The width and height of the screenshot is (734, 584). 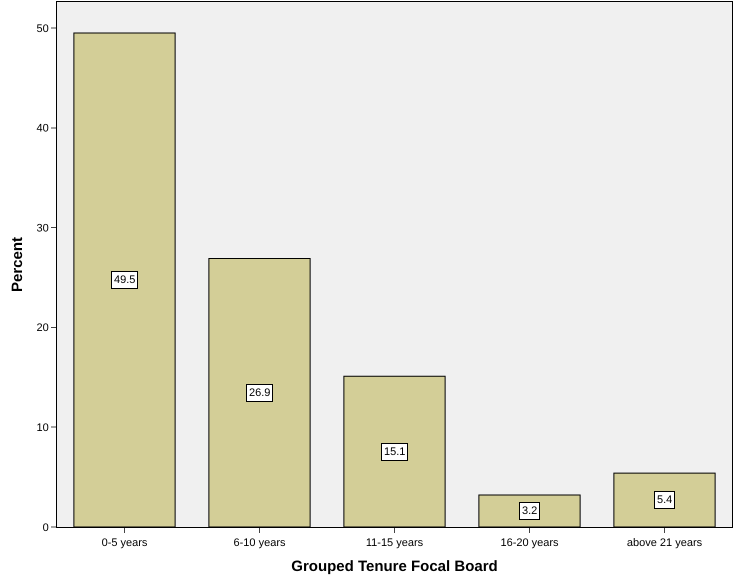 I want to click on y-tick-label: 0, so click(x=45, y=528).